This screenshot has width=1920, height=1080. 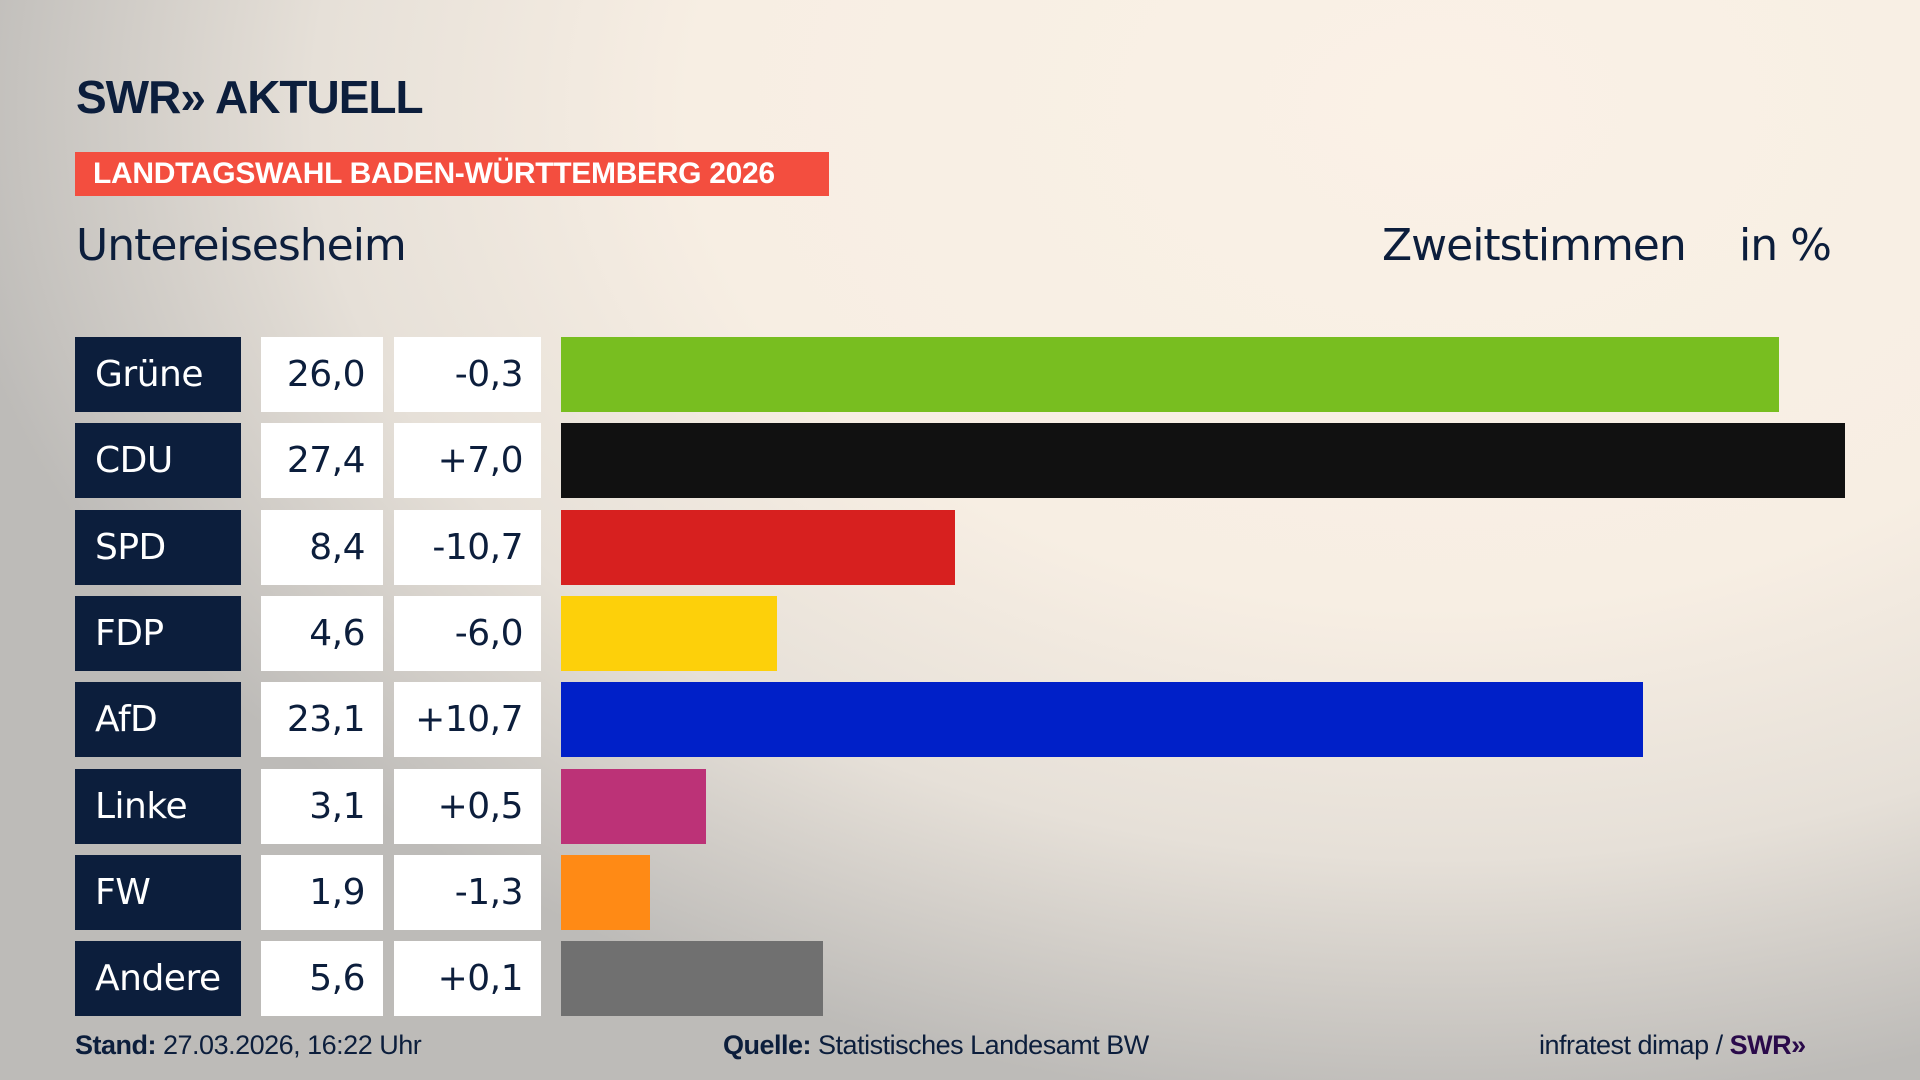 I want to click on swr-aktuell-logo: SWR» AKTUELL, so click(x=250, y=97).